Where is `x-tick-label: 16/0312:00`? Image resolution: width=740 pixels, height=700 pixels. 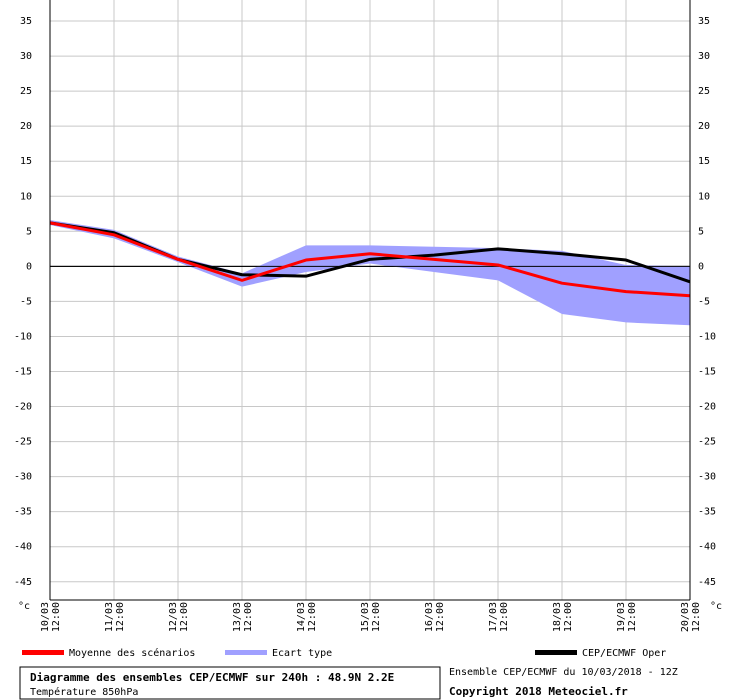
x-tick-label: 16/0312:00 is located at coordinates (435, 617).